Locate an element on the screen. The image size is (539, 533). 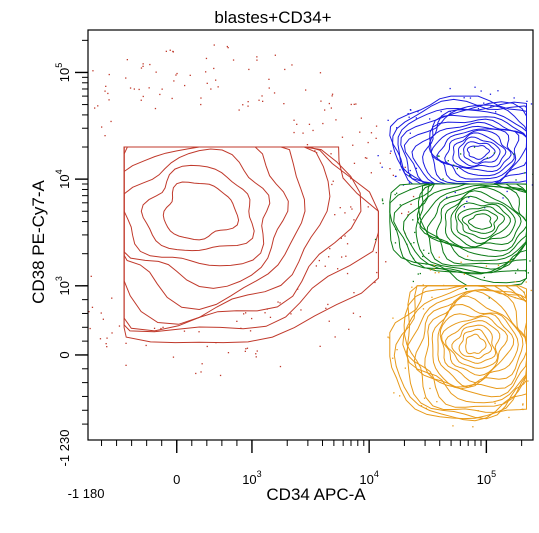
chart-title: blastes+CD34+ is located at coordinates (272, 17).